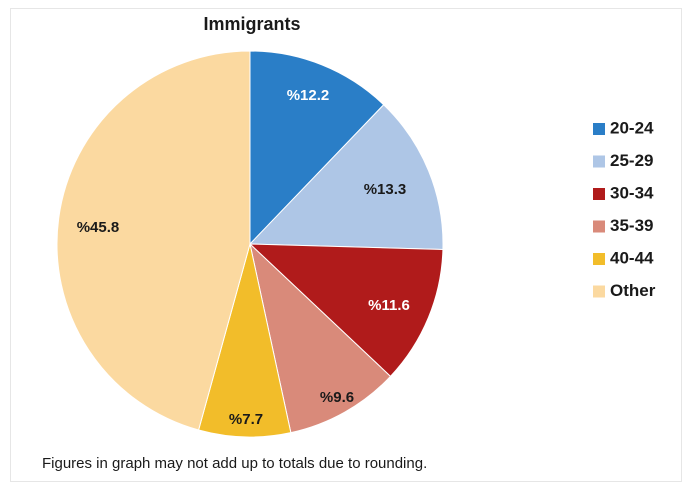 The width and height of the screenshot is (692, 490). What do you see at coordinates (98, 227) in the screenshot?
I see `slice-label-other: %45.8` at bounding box center [98, 227].